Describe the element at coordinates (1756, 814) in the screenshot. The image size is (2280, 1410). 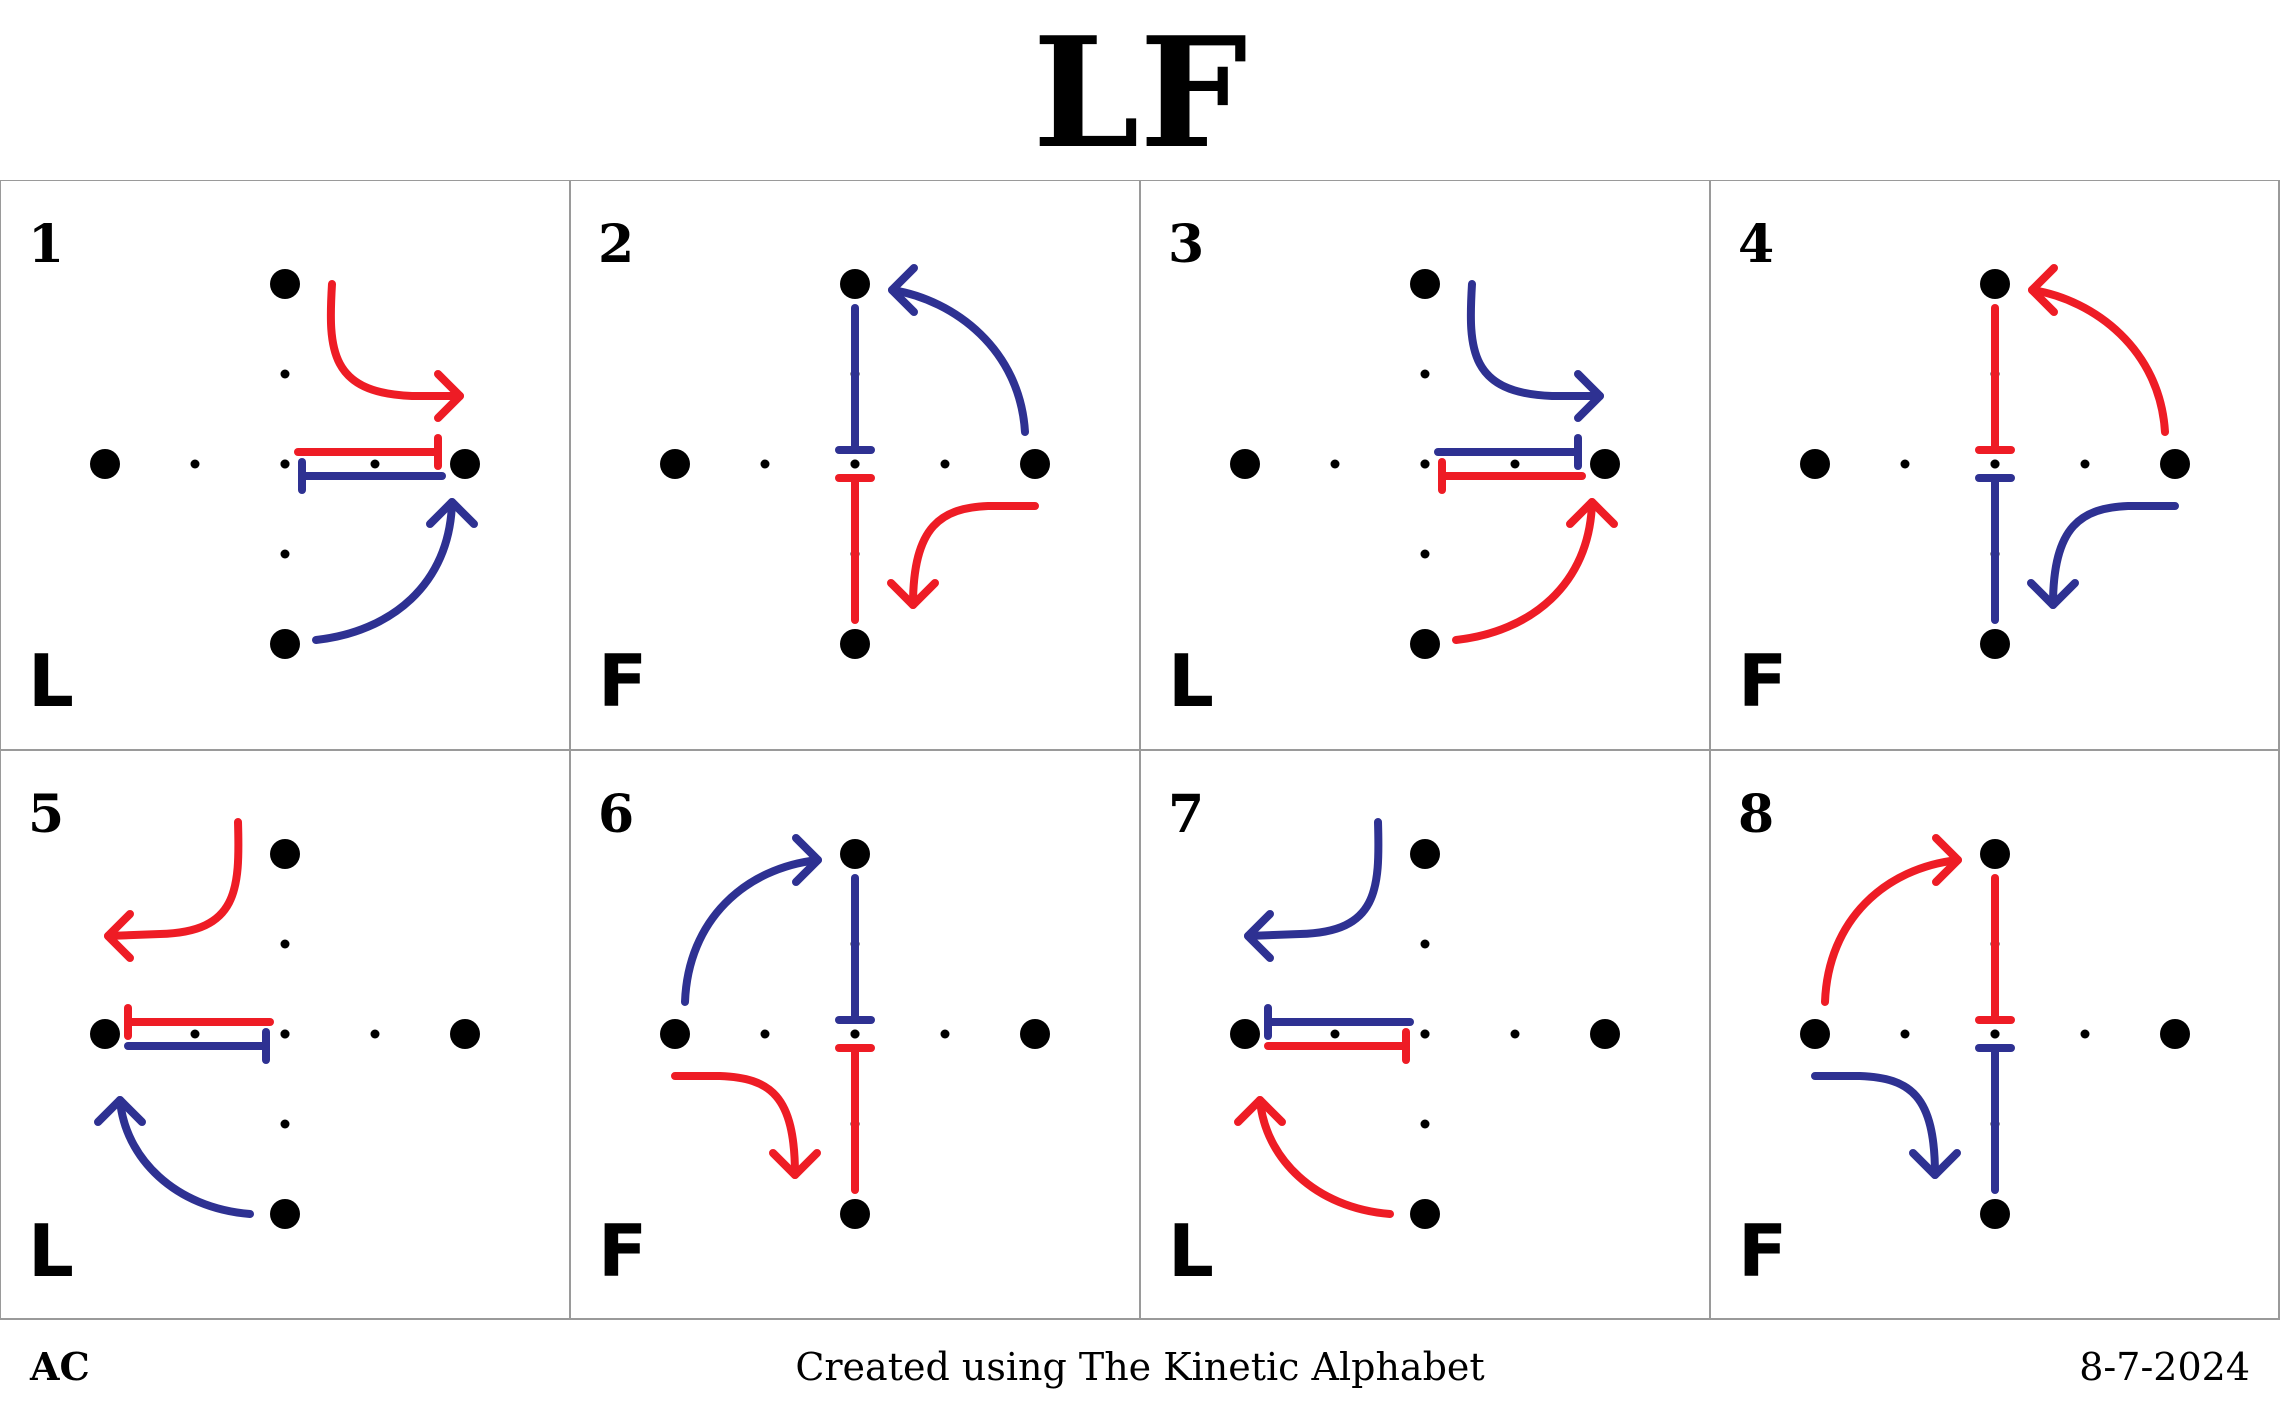
I see `cell-number: 8` at that location.